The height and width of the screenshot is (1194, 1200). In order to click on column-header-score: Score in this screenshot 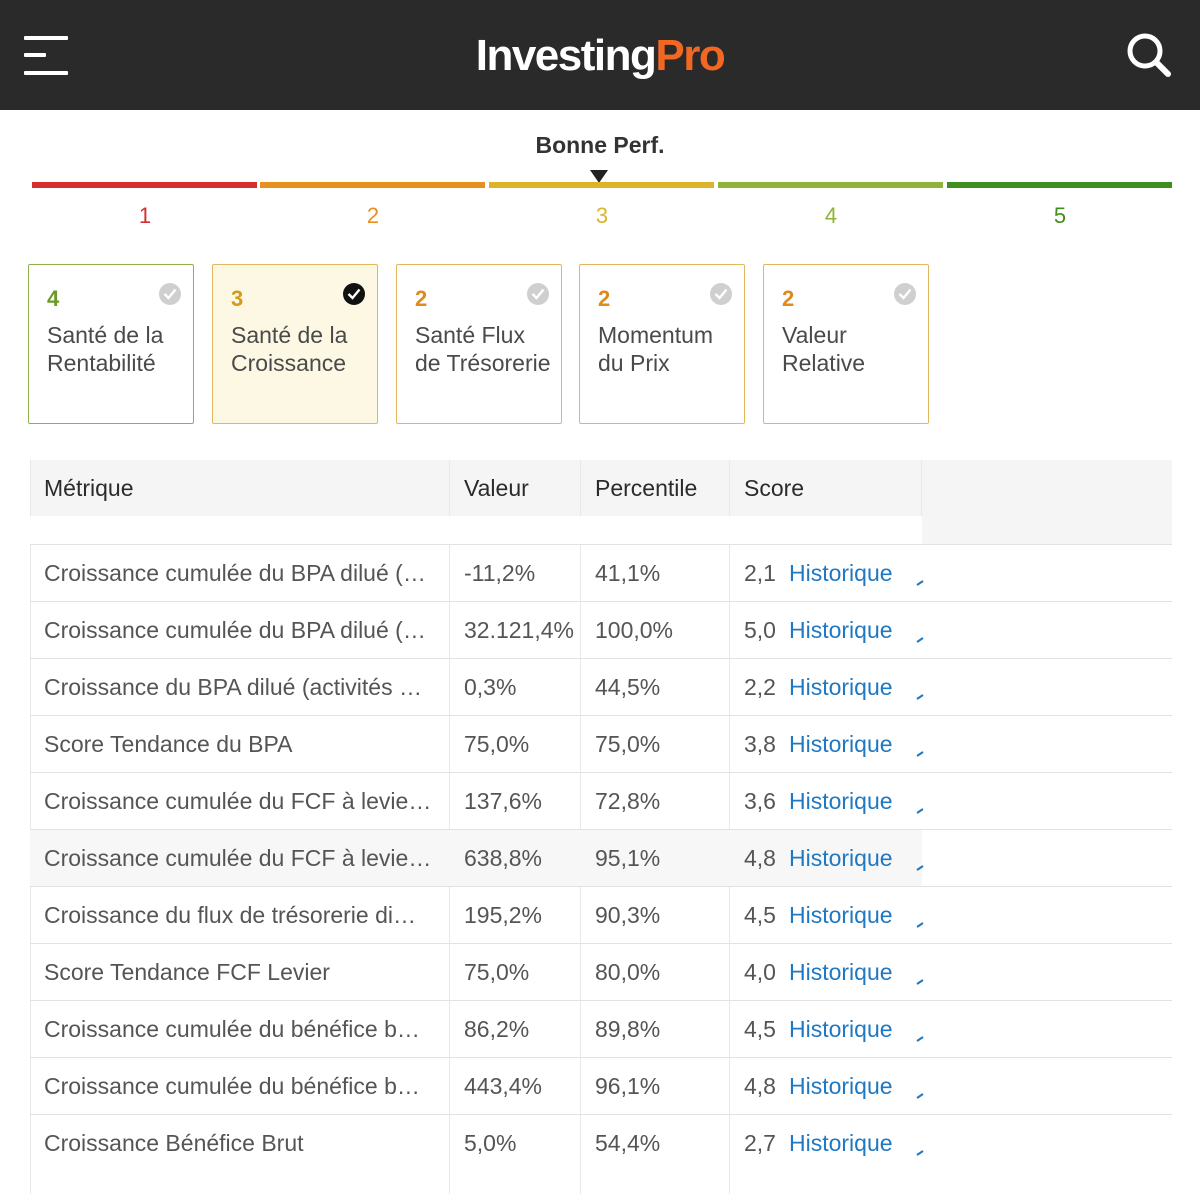, I will do `click(774, 488)`.